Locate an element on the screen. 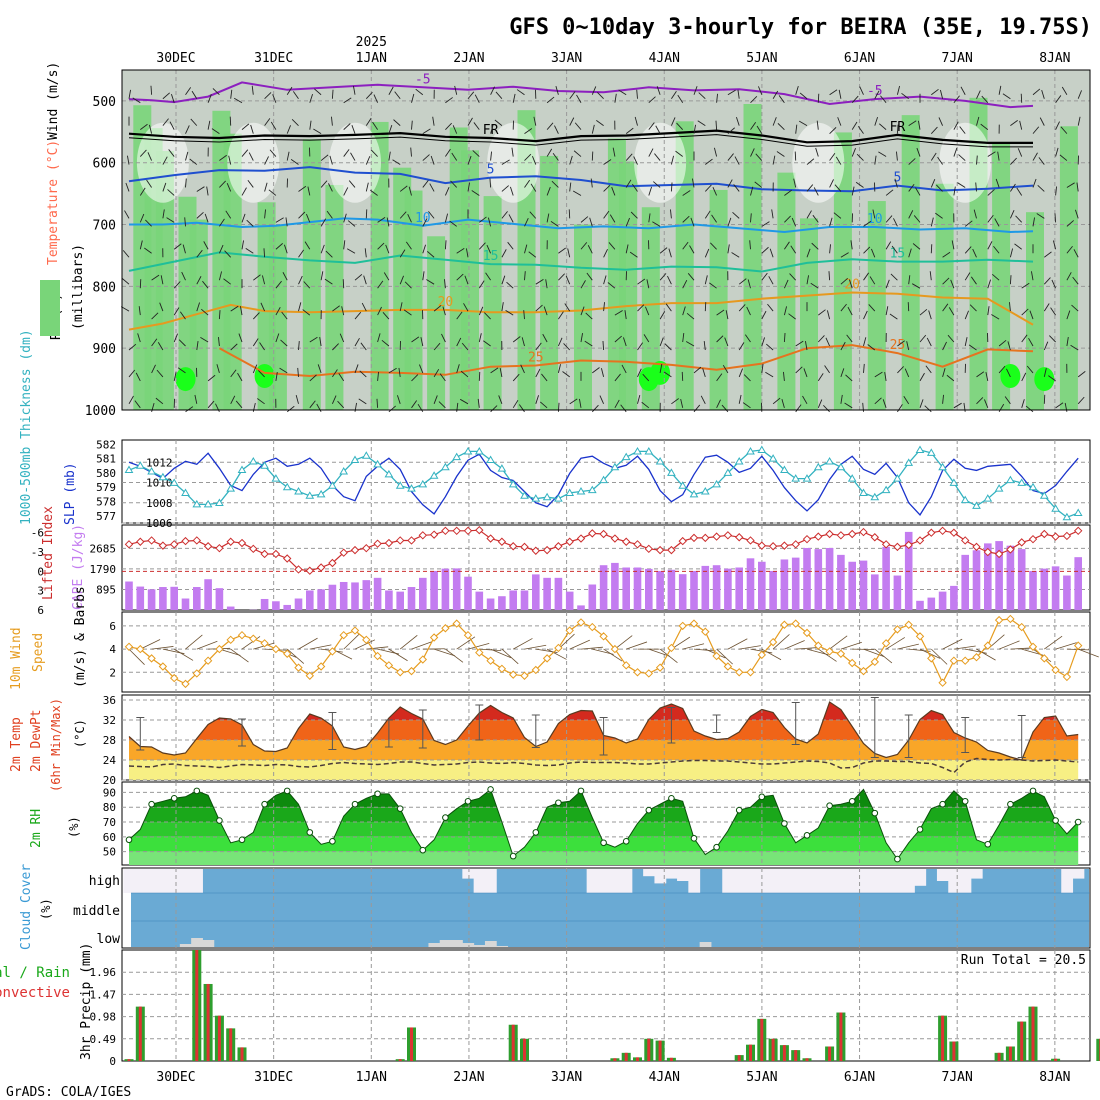  isotherm-label-5: 20 is located at coordinates (446, 302).